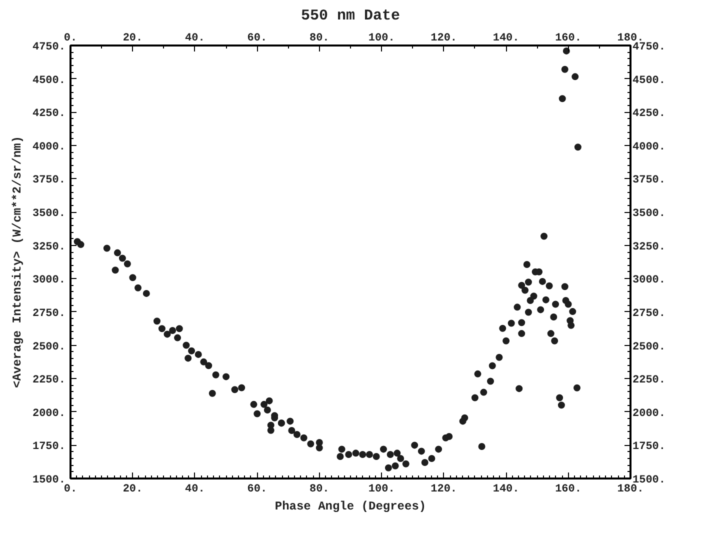  I want to click on x-tick-label: 60., so click(257, 38).